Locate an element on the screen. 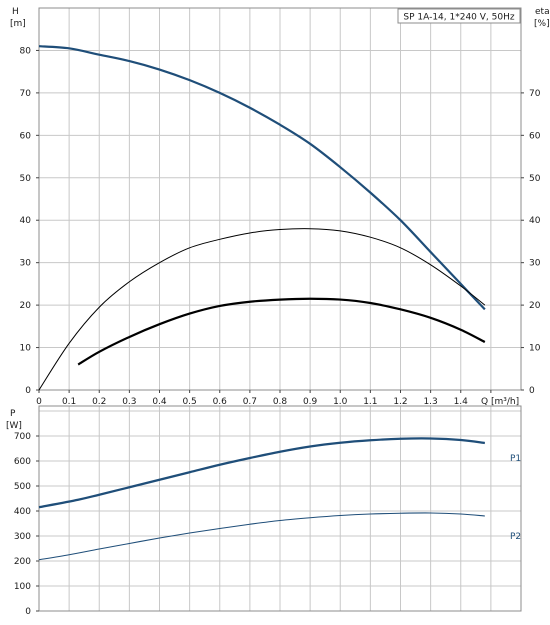 The image size is (550, 625). chart-title: SP 1A-14, 1*240 V, 50Hz is located at coordinates (458, 18).